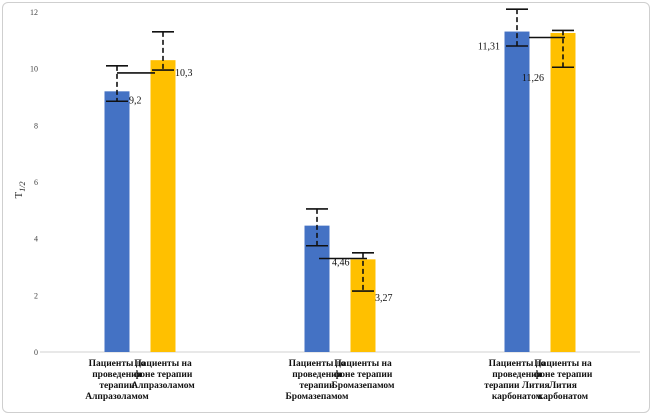 The width and height of the screenshot is (654, 417). I want to click on category-label: Лития, so click(563, 386).